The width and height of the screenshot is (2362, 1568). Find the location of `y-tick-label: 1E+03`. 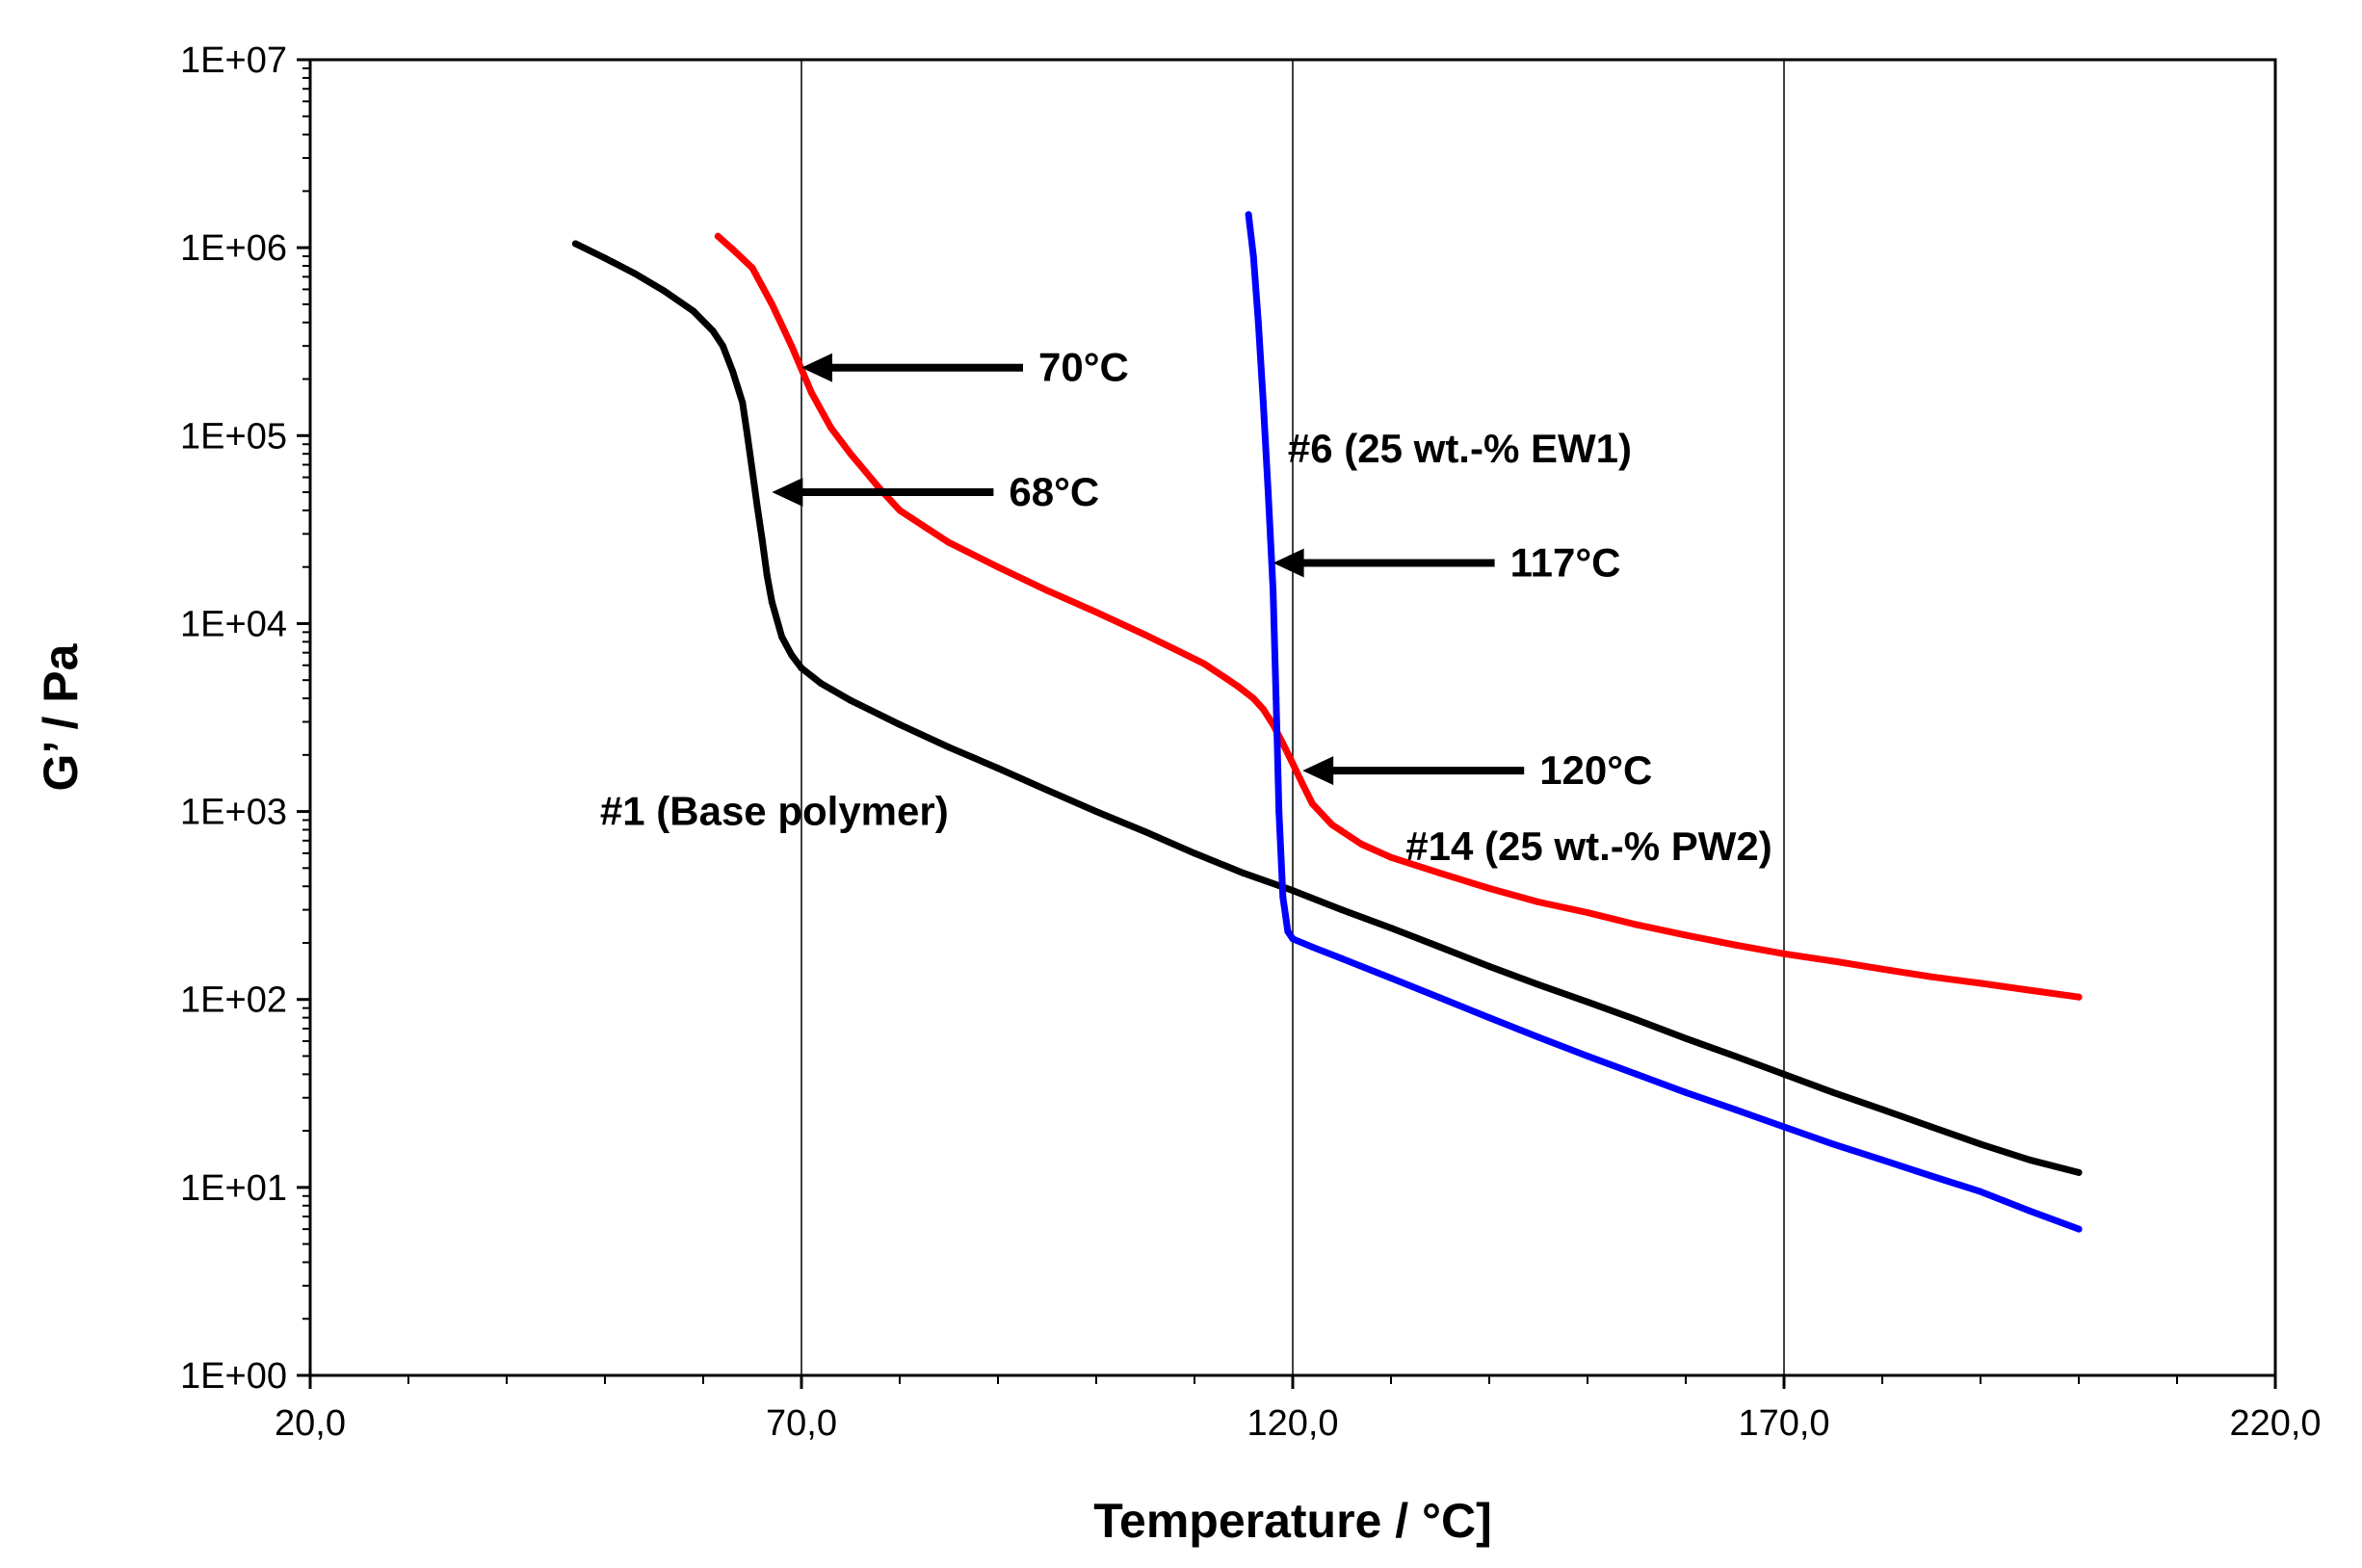

y-tick-label: 1E+03 is located at coordinates (233, 813).